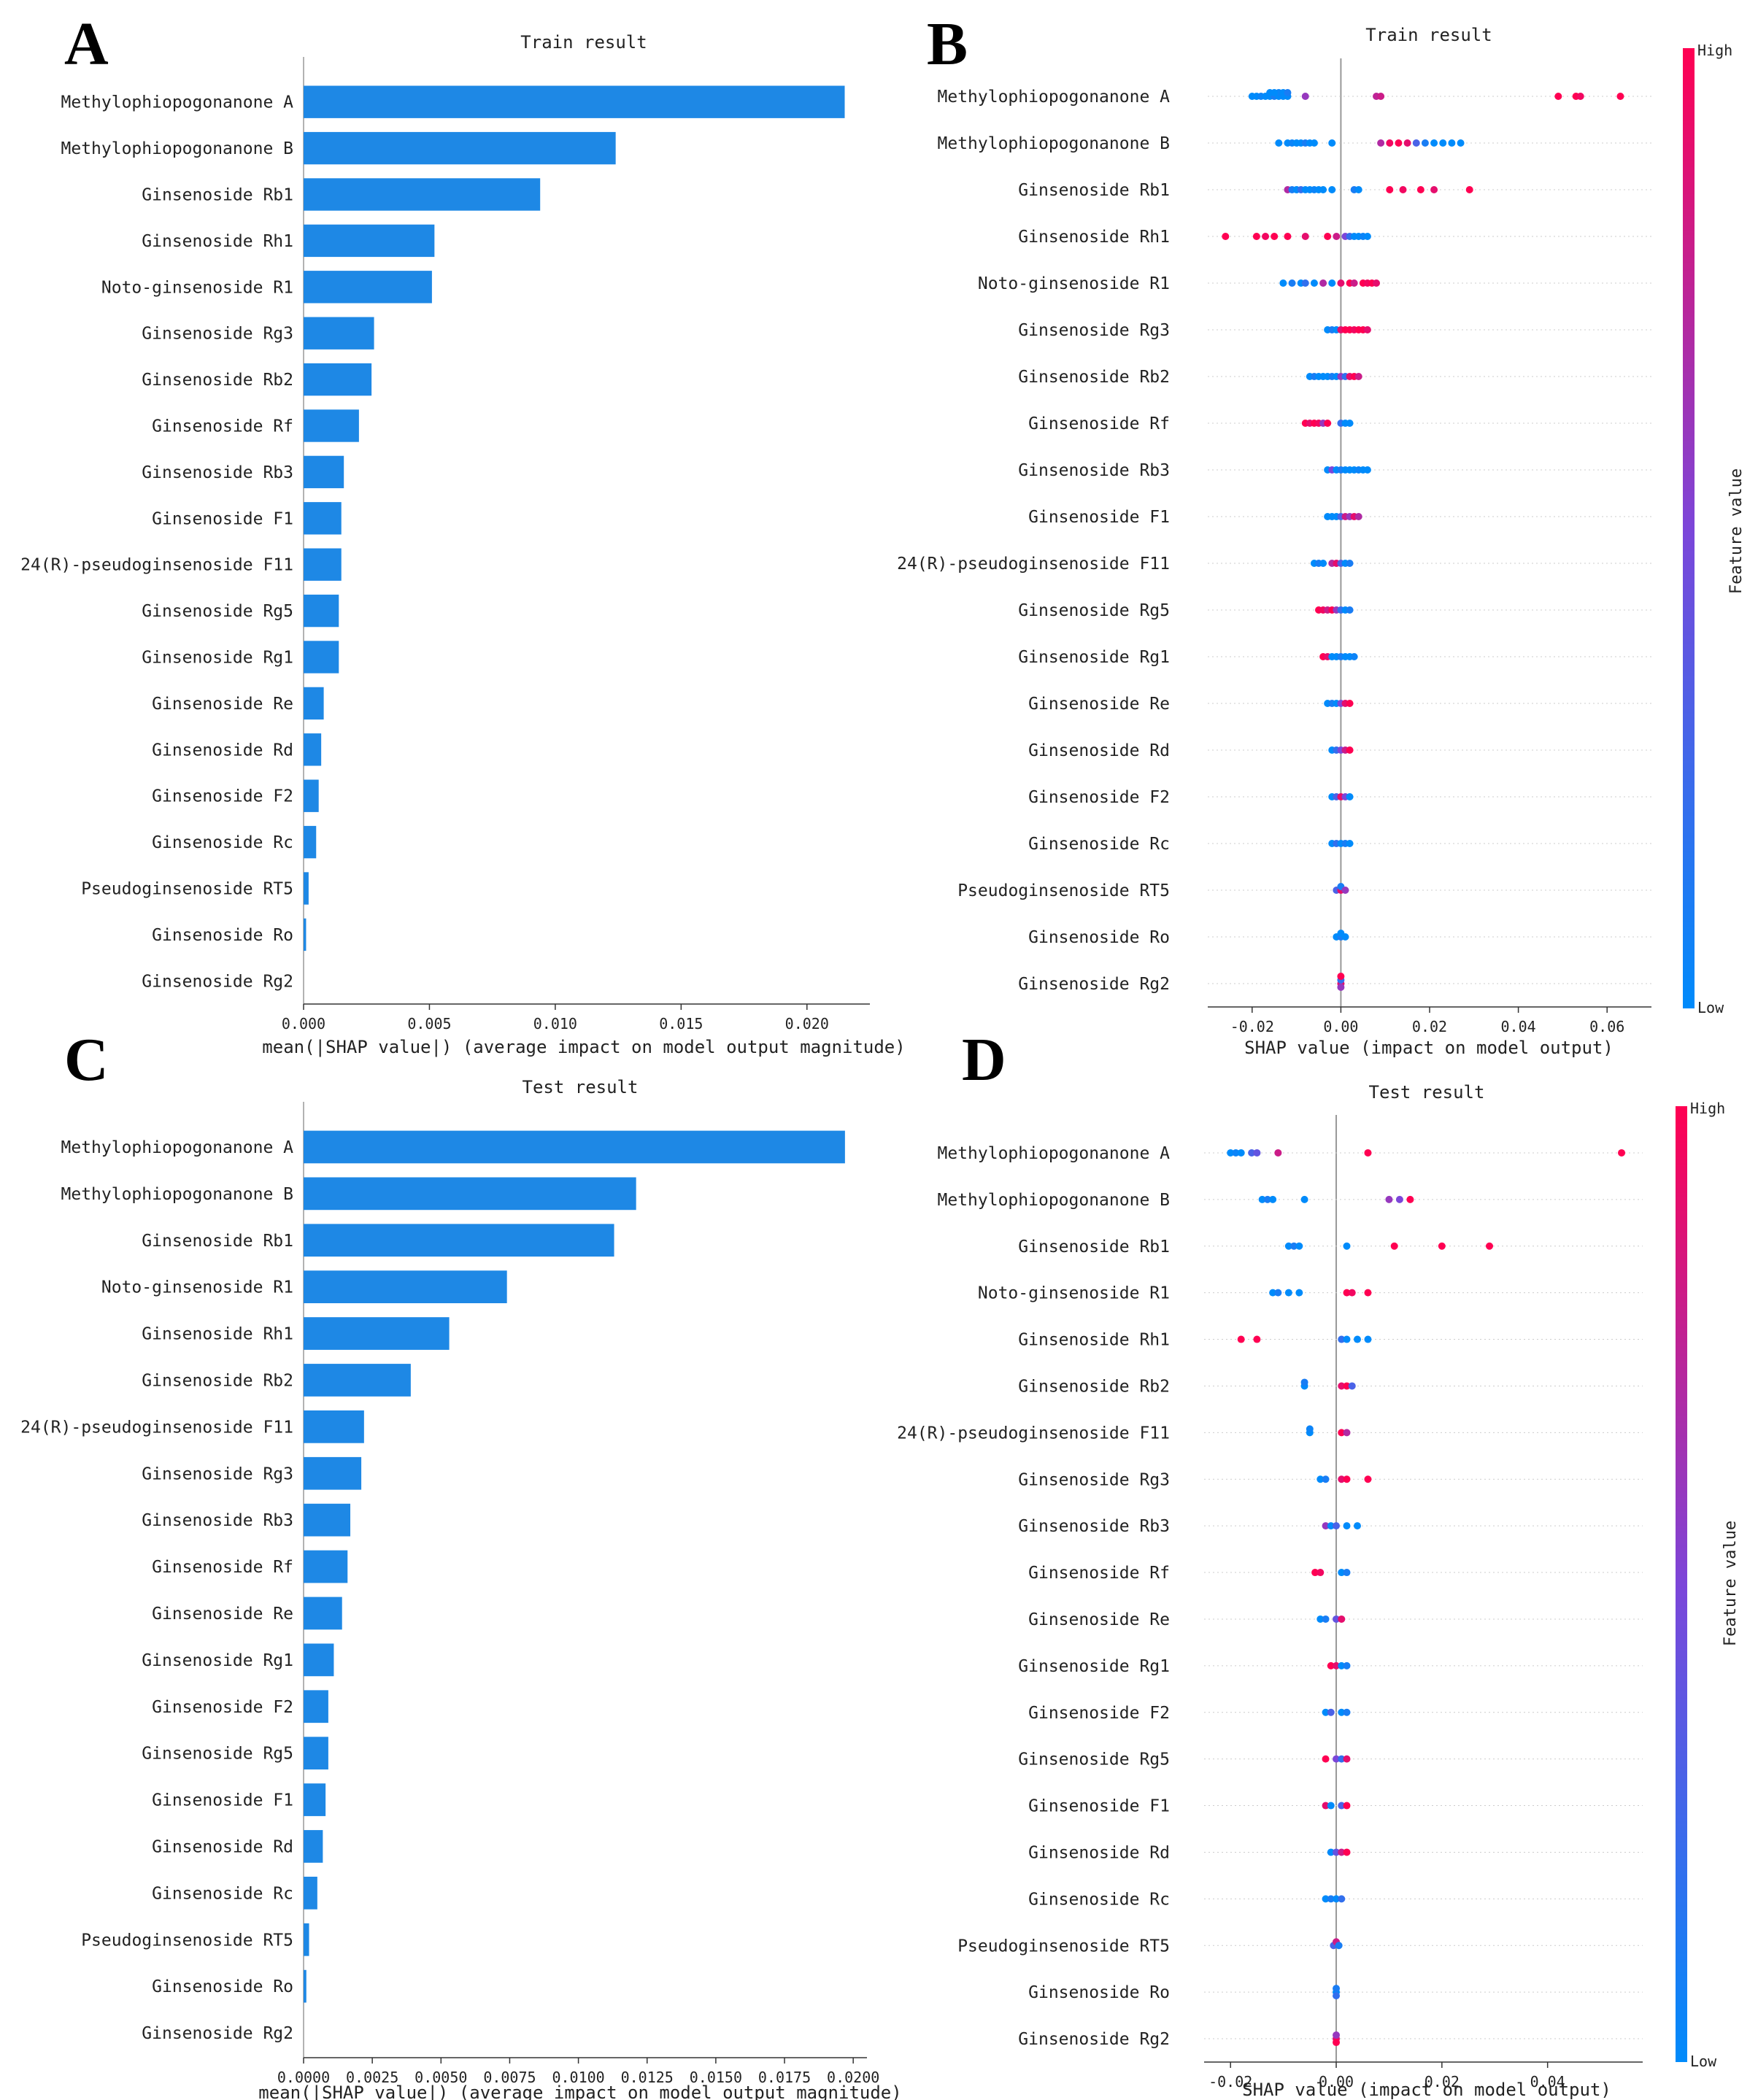  I want to click on category-label: Ginsenoside Rb2, so click(217, 380).